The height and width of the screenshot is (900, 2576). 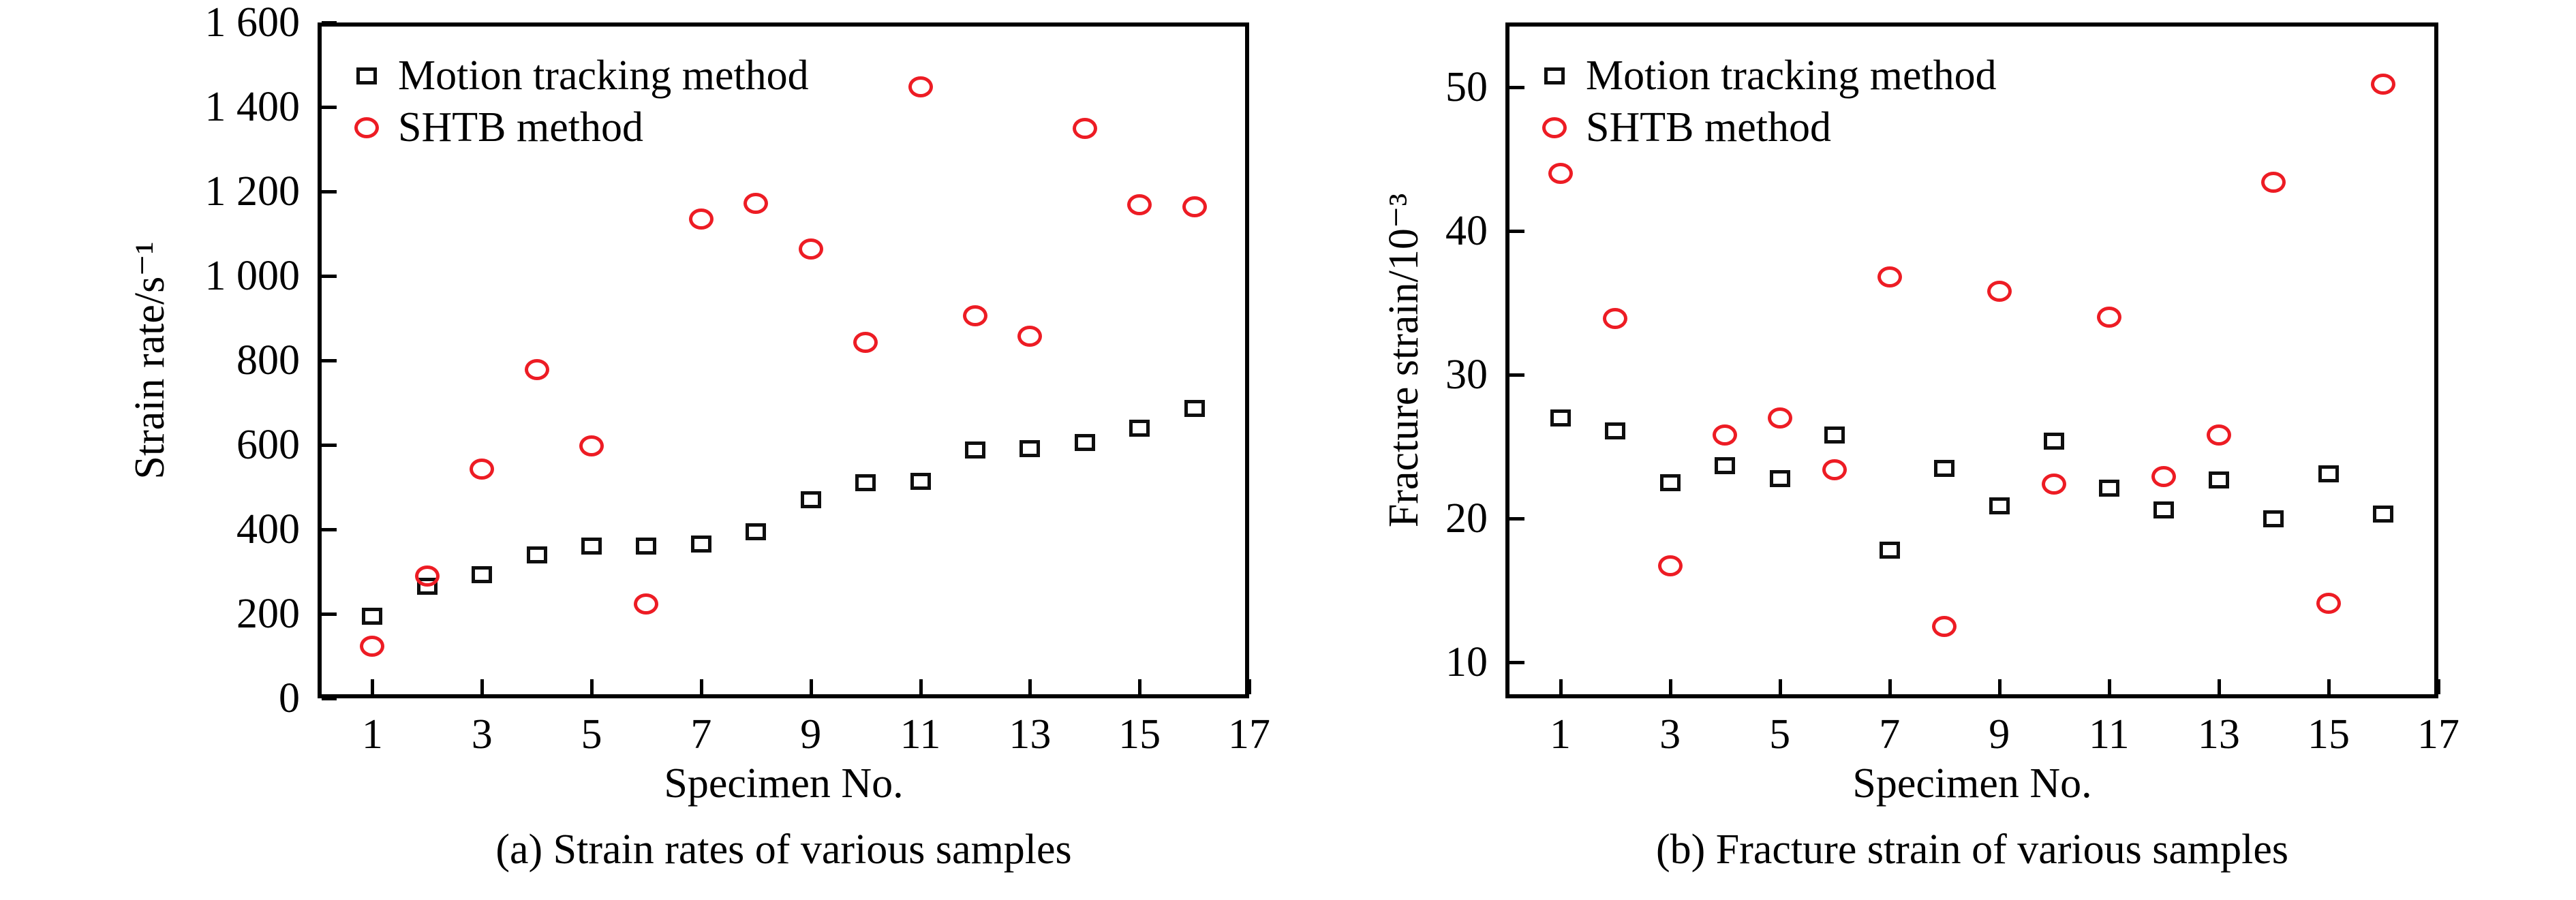 I want to click on chart-a-legend-circle-marker, so click(x=366, y=127).